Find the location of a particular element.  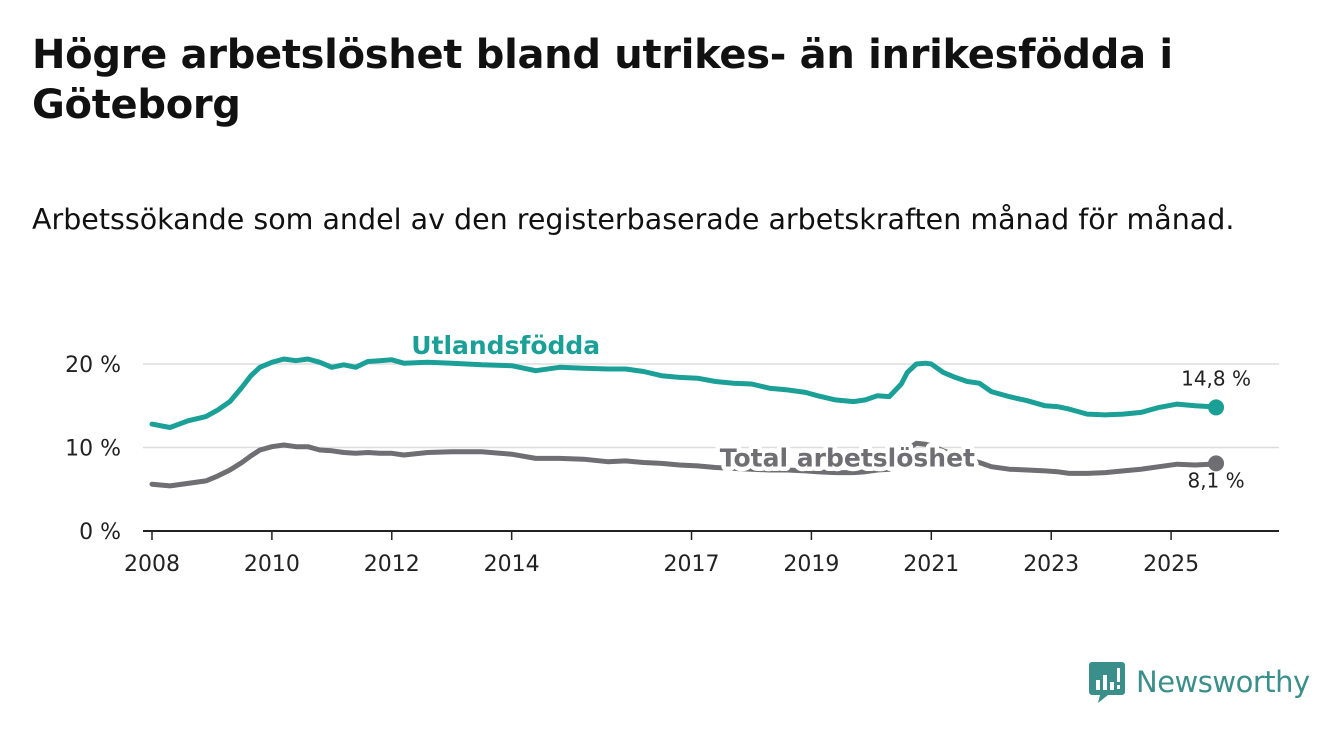

x-tick-label: 2014 is located at coordinates (512, 564).